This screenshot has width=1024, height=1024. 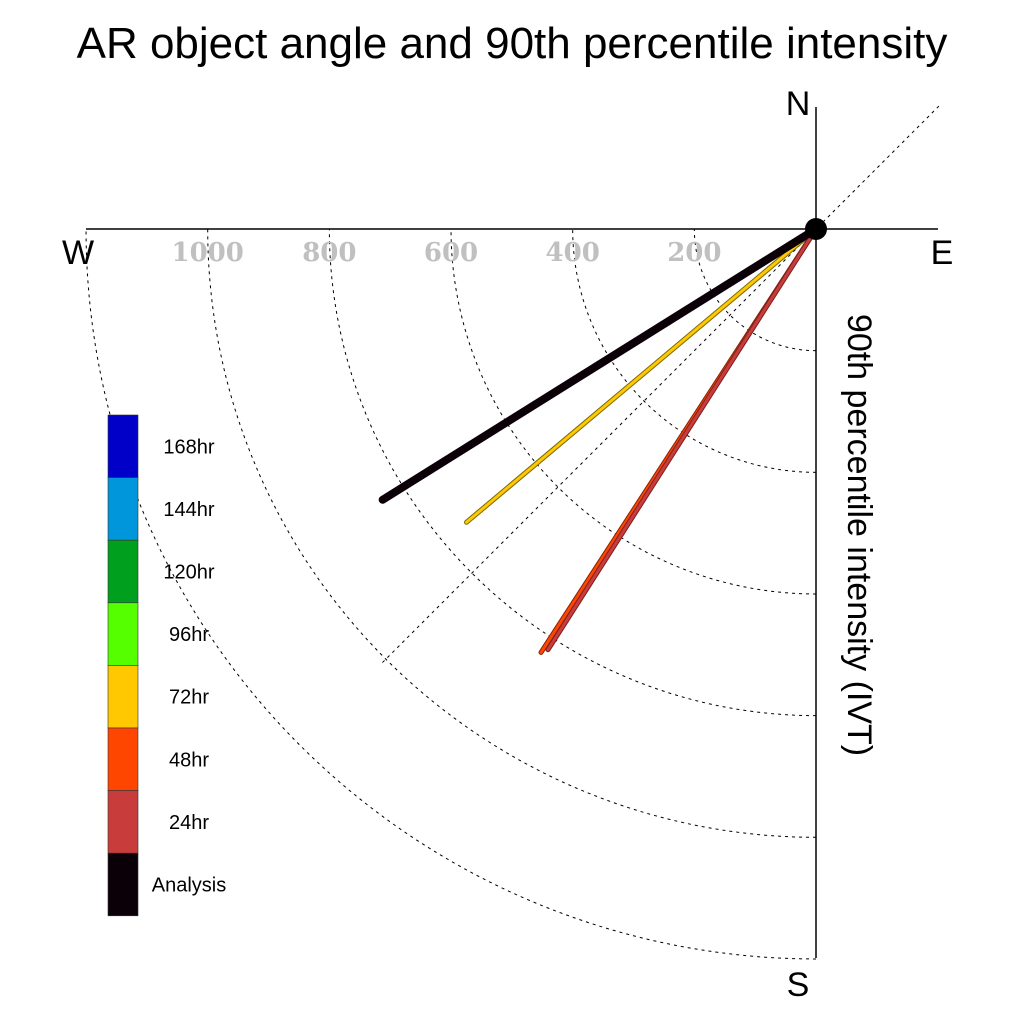 What do you see at coordinates (188, 510) in the screenshot?
I see `legend-label: 144hr` at bounding box center [188, 510].